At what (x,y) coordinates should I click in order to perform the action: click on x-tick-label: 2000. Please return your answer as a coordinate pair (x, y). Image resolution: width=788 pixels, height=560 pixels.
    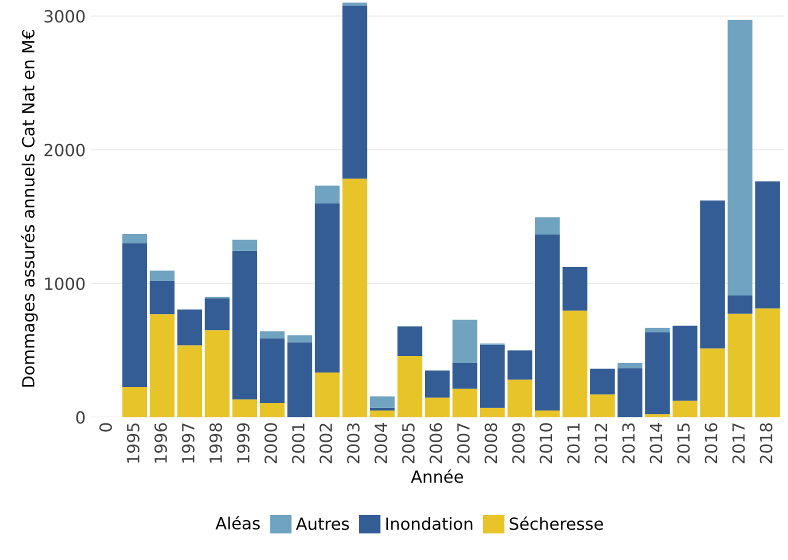
    Looking at the image, I should click on (271, 443).